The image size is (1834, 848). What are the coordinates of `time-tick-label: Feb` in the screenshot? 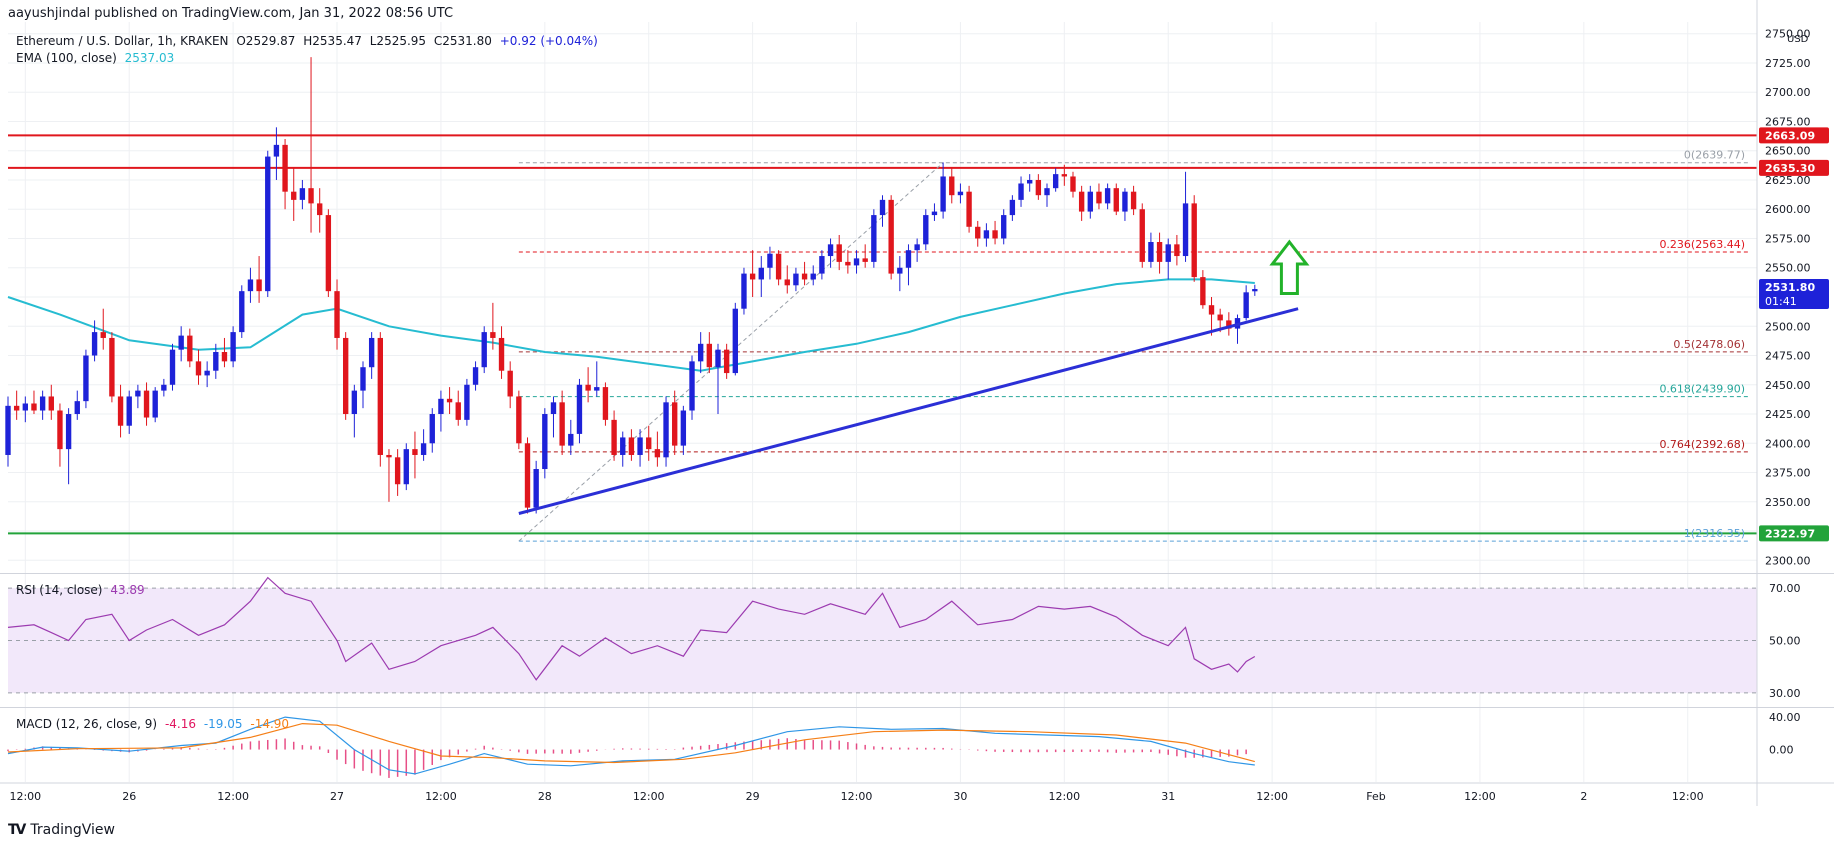 It's located at (1375, 796).